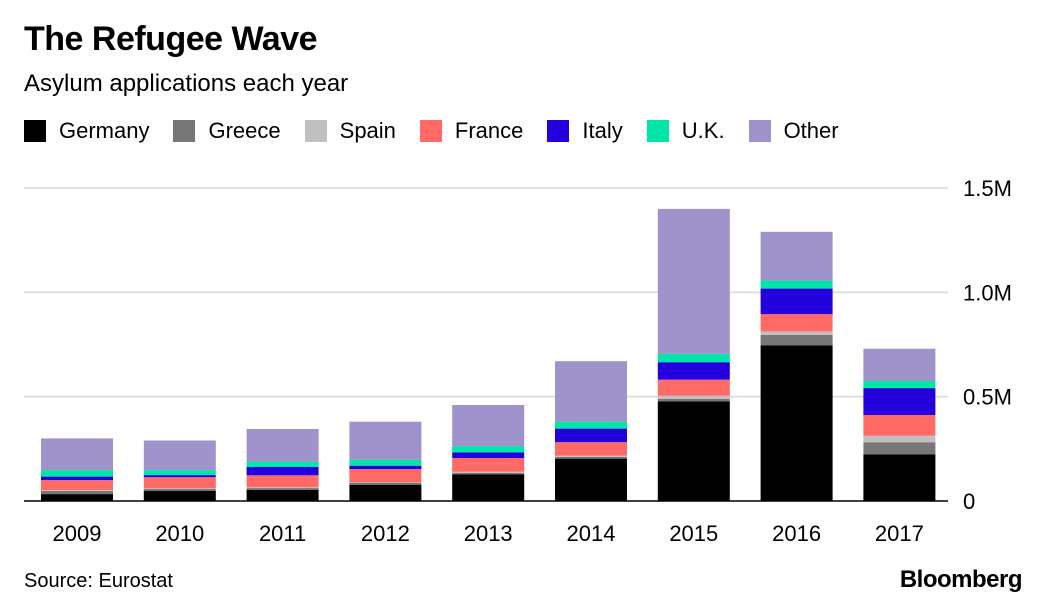  Describe the element at coordinates (179, 496) in the screenshot. I see `bar-segment-germany-2010` at that location.